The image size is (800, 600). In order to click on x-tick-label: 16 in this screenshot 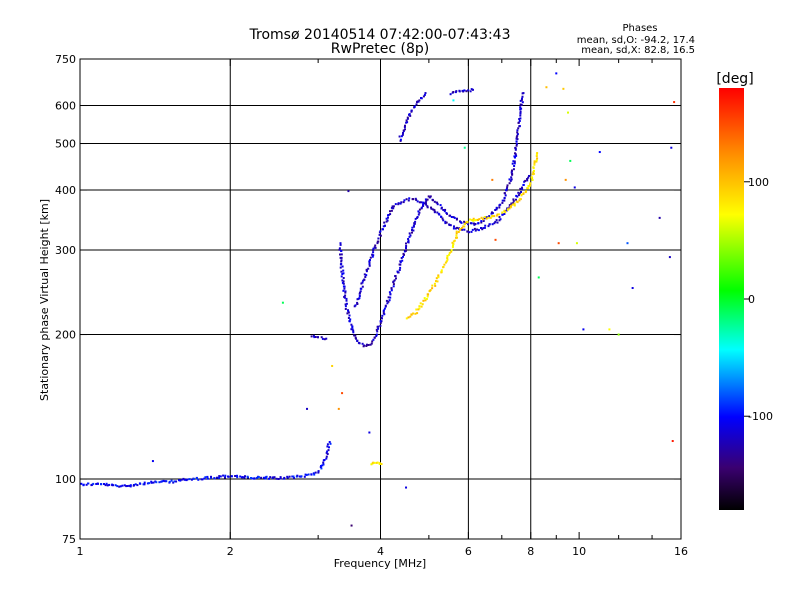, I will do `click(681, 551)`.